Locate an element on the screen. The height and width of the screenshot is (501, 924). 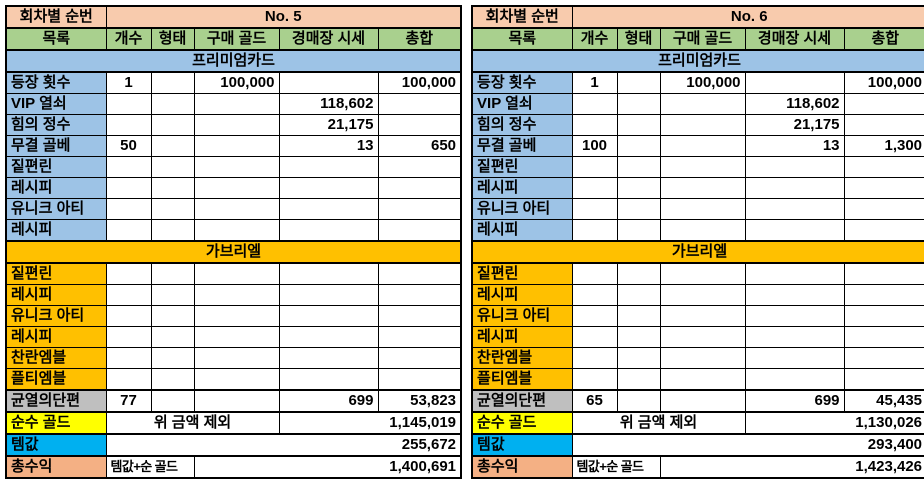
cell-auction-price: 118,602 is located at coordinates (794, 104).